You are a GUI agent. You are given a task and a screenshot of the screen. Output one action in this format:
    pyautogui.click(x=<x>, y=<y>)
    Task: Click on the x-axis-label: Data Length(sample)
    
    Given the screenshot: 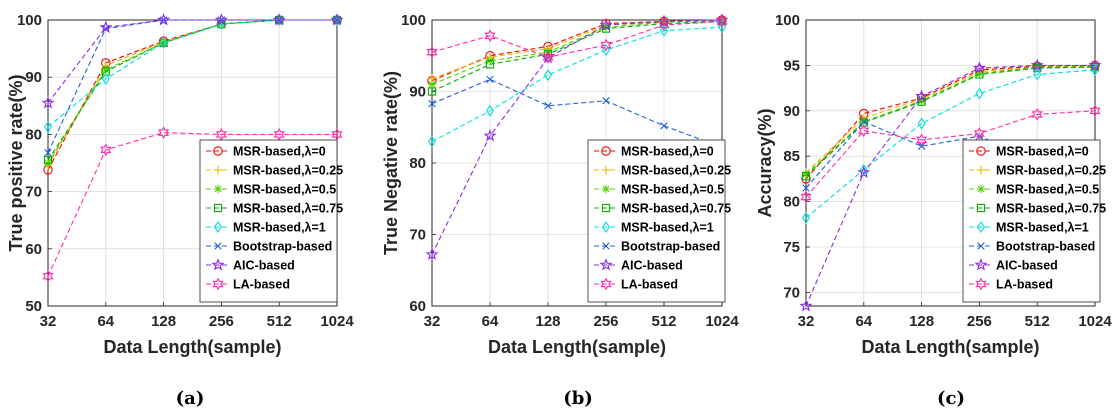 What is the action you would take?
    pyautogui.click(x=950, y=347)
    